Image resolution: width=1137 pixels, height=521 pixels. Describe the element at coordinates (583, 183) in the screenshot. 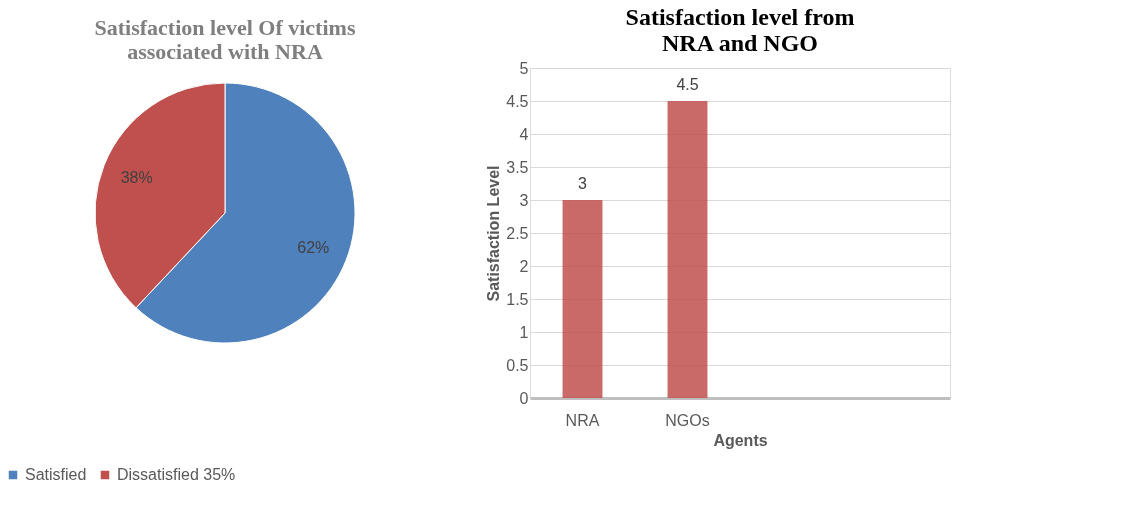

I see `data-label: 3` at that location.